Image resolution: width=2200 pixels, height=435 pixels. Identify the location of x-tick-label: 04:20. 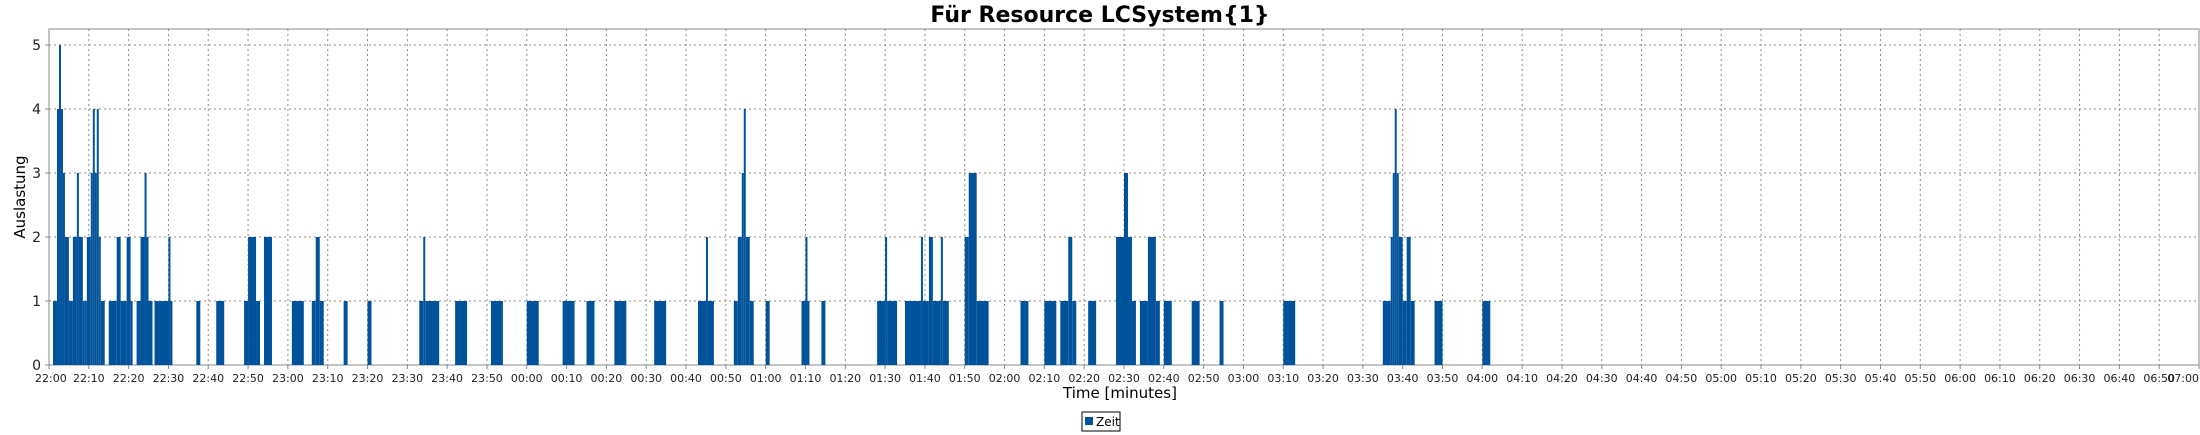
(1562, 378).